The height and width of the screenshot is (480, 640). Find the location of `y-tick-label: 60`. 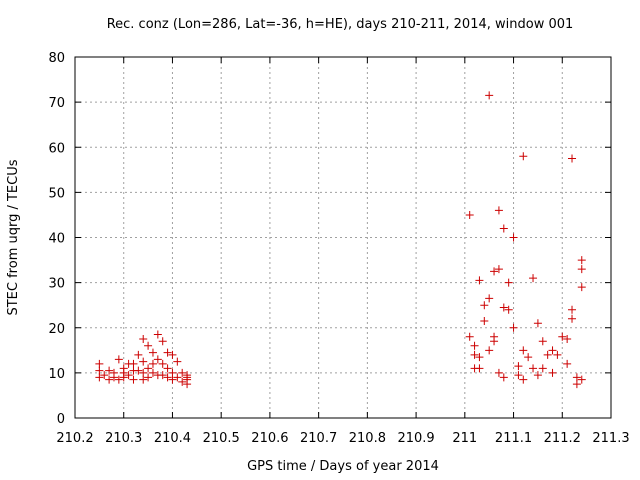

y-tick-label: 60 is located at coordinates (56, 148).